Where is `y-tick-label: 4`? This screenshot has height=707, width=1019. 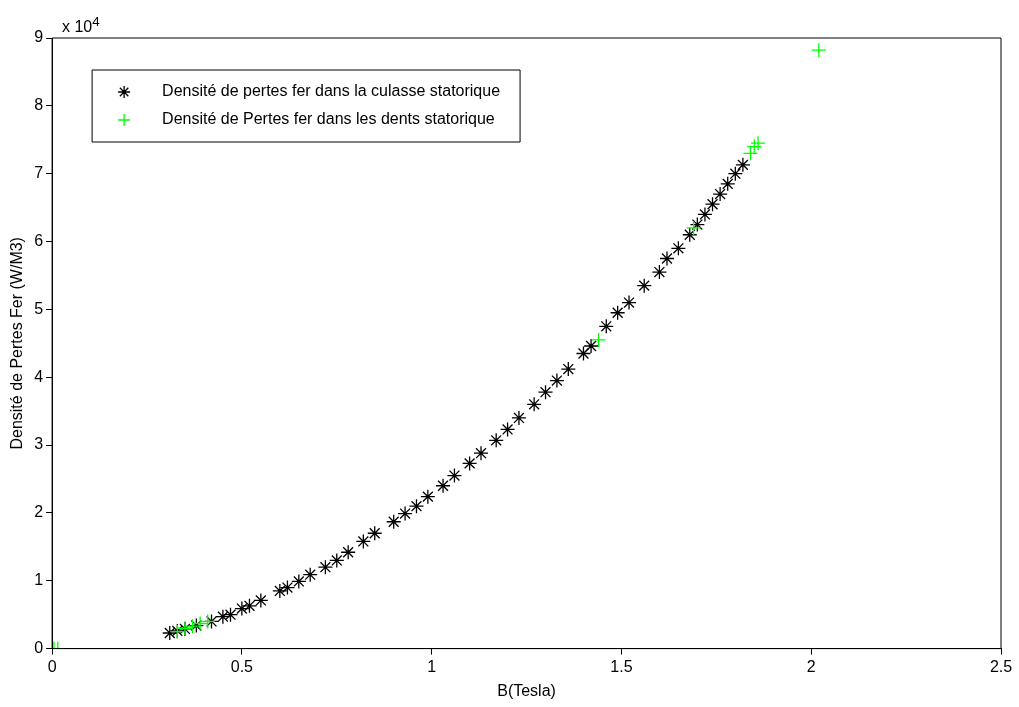
y-tick-label: 4 is located at coordinates (39, 376).